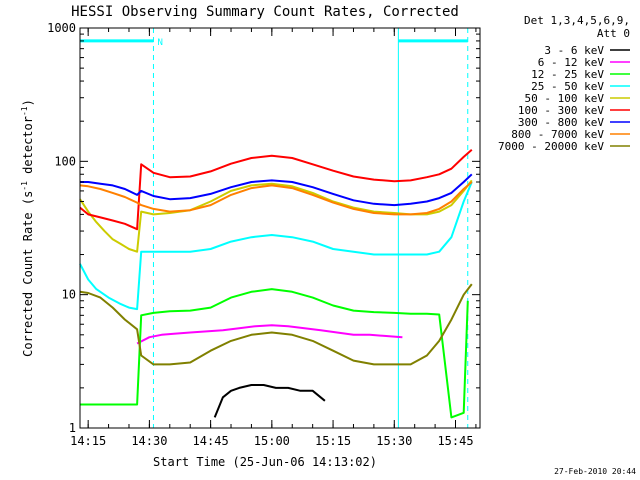  Describe the element at coordinates (72, 428) in the screenshot. I see `y-tick-label-0: 1` at that location.